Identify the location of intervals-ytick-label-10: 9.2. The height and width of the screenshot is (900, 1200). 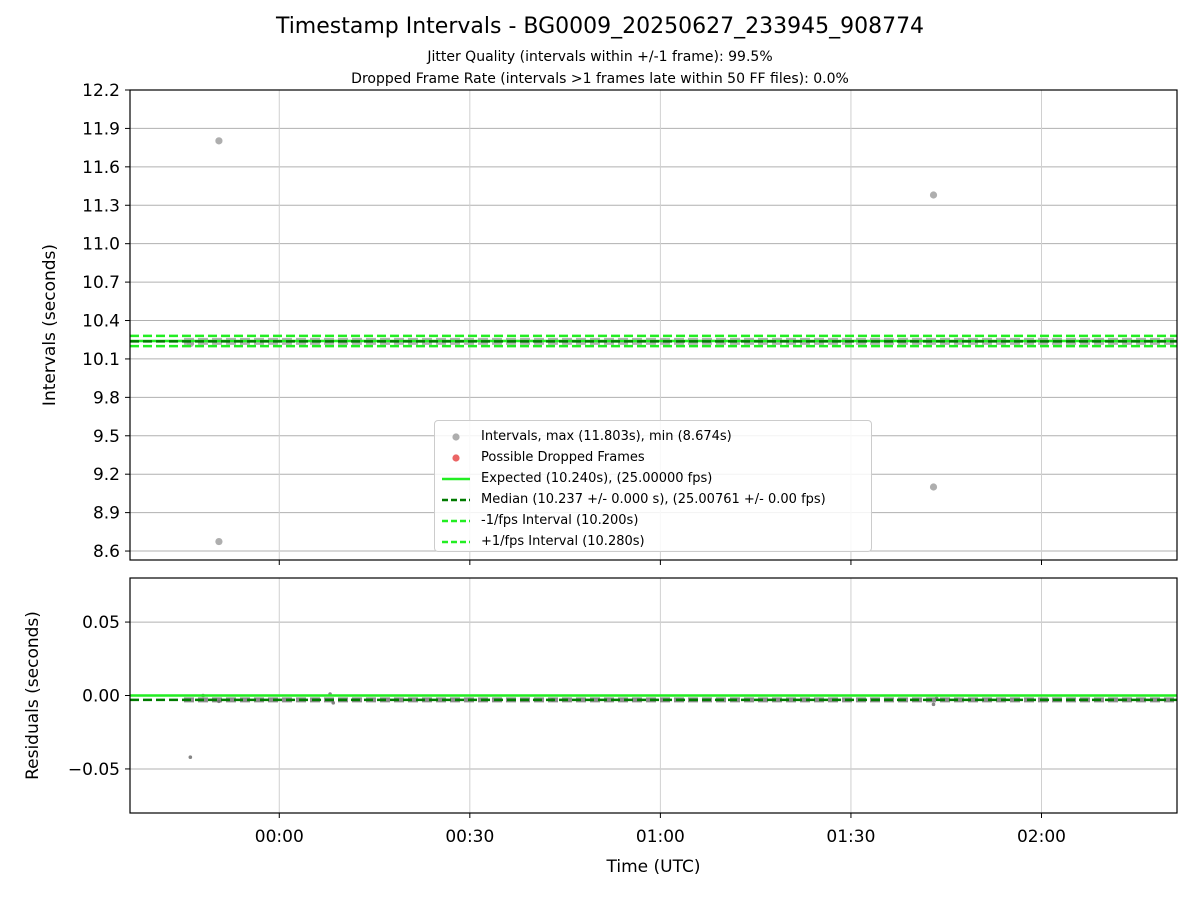
(106, 475).